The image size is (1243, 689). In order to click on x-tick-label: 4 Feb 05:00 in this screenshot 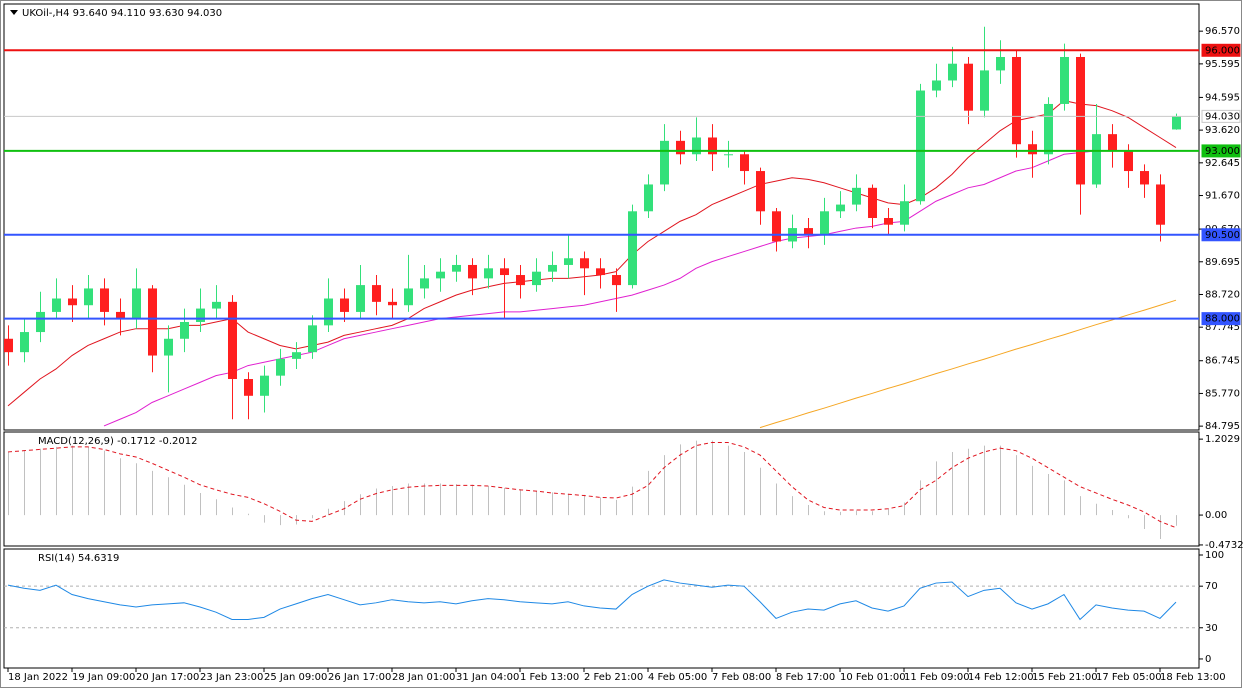, I will do `click(677, 677)`.